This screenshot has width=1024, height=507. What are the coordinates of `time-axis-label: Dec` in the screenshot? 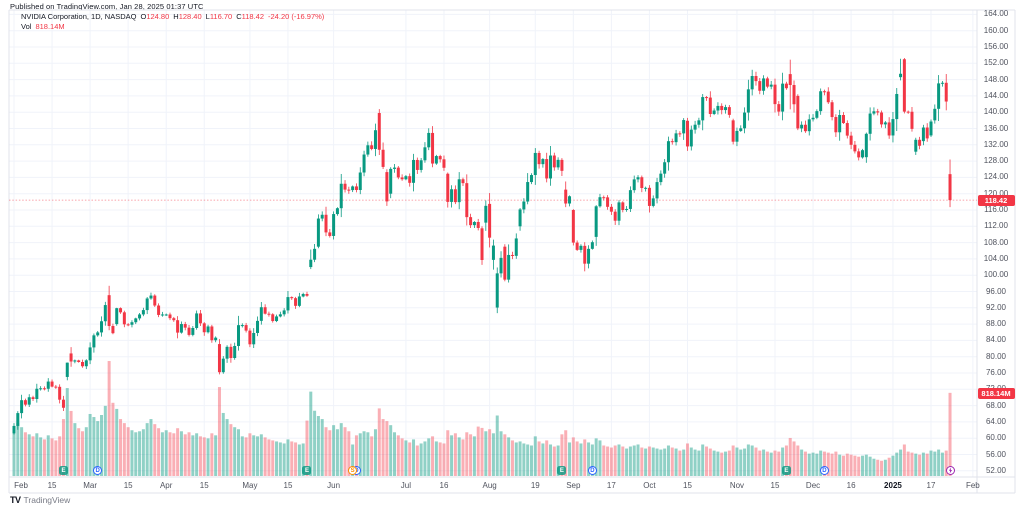 It's located at (813, 485).